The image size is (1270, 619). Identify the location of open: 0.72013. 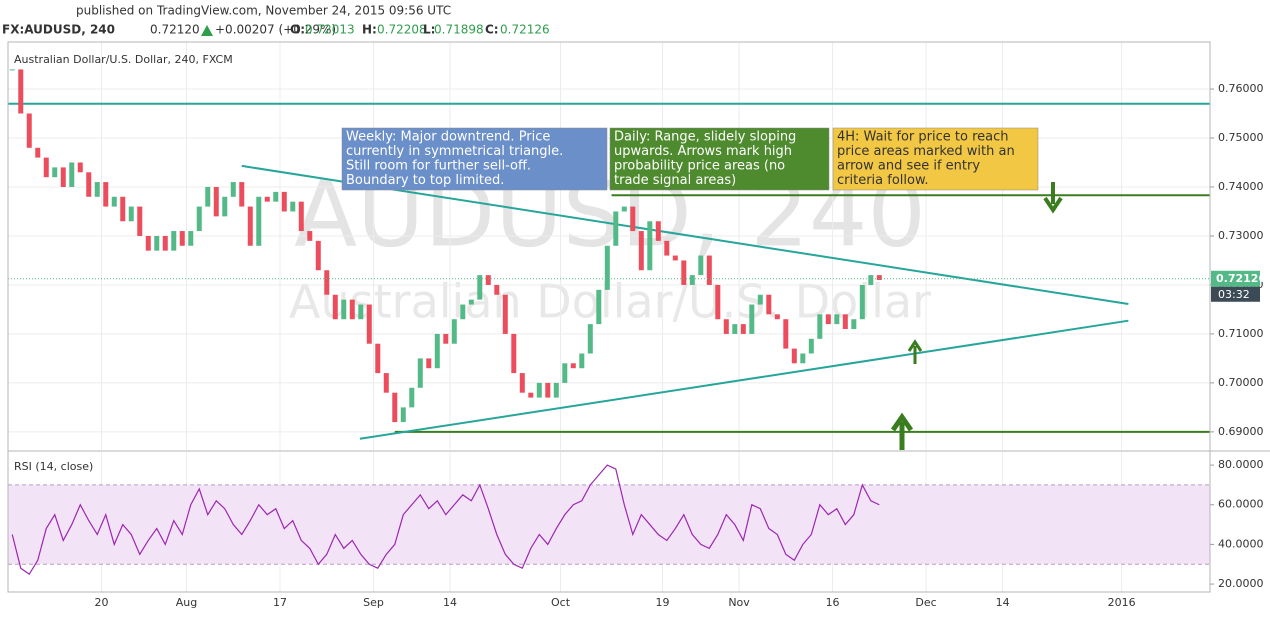
(330, 30).